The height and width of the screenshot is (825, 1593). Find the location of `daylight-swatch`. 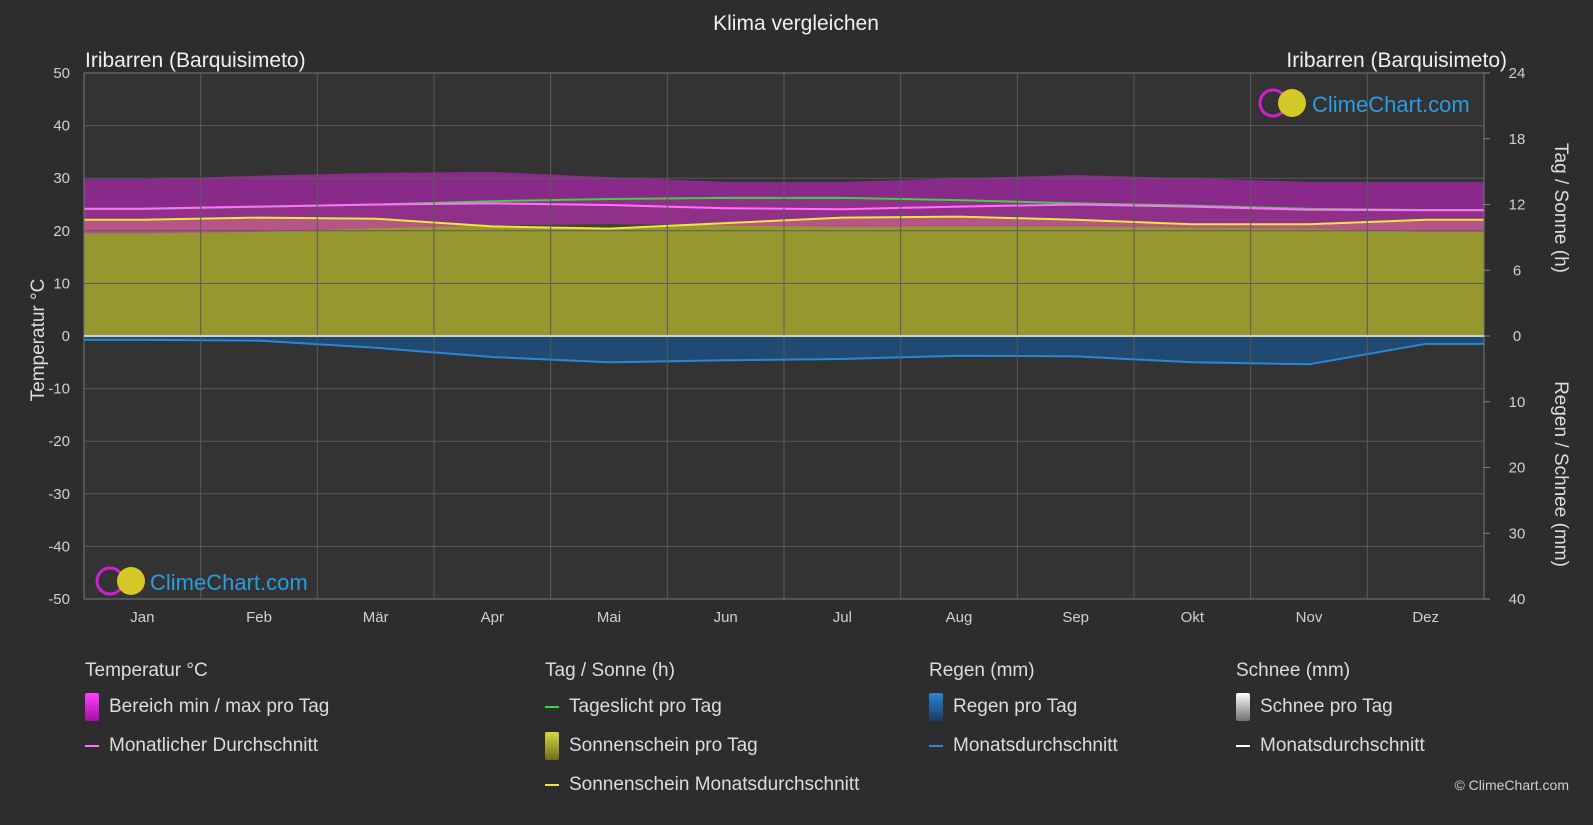

daylight-swatch is located at coordinates (552, 707).